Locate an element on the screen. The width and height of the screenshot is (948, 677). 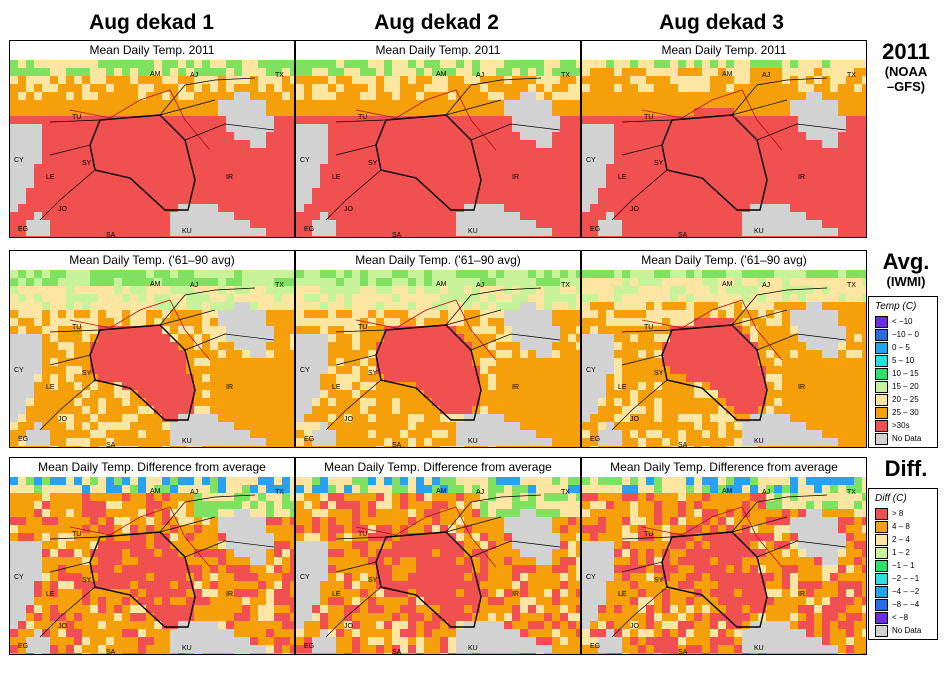
country-label: CY is located at coordinates (19, 370).